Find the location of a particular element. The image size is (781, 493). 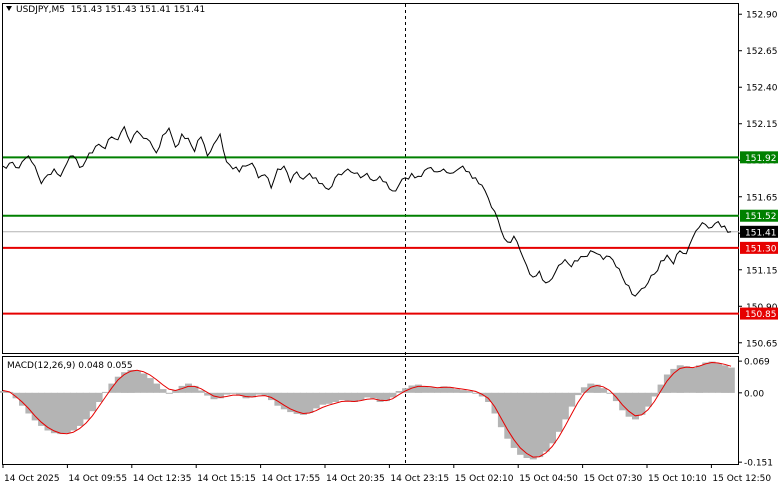

time-axis-label: 15 Oct 12:50 is located at coordinates (741, 479).